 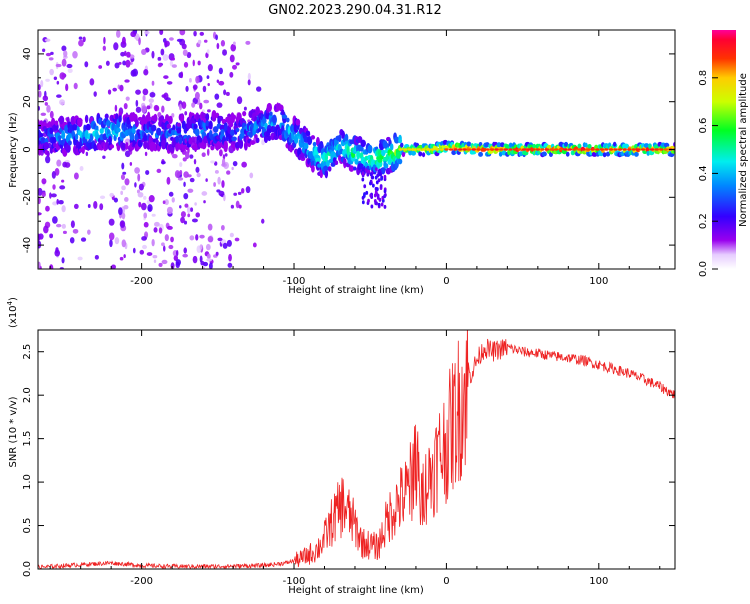 I want to click on spectrogram-ytick-label: -20, so click(x=27, y=197).